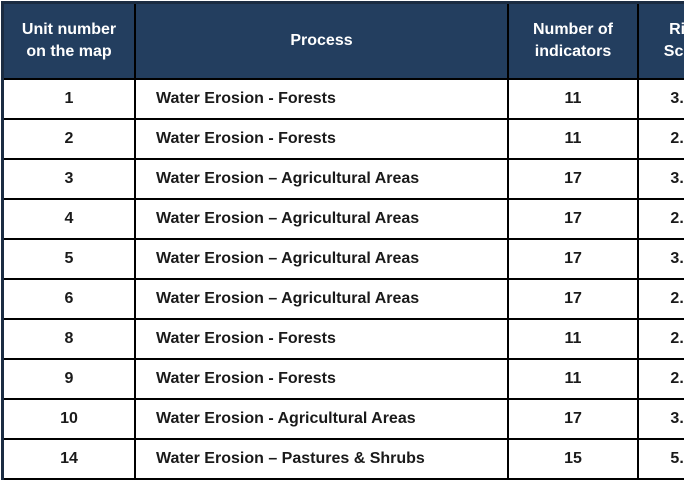 Image resolution: width=684 pixels, height=480 pixels. I want to click on cell-unit: 4, so click(69, 219).